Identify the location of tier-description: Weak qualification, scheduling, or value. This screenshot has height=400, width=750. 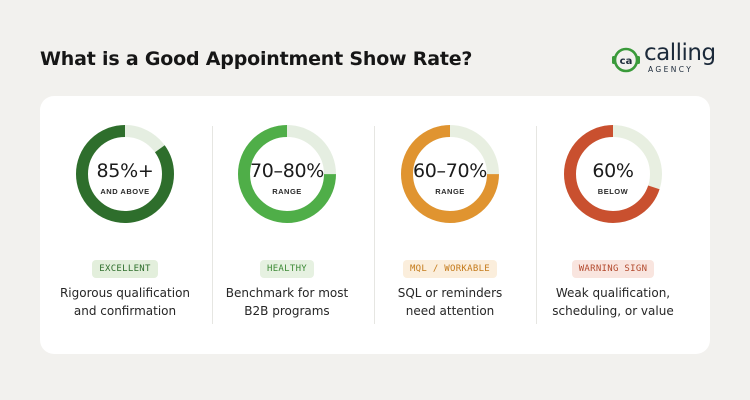
(613, 302).